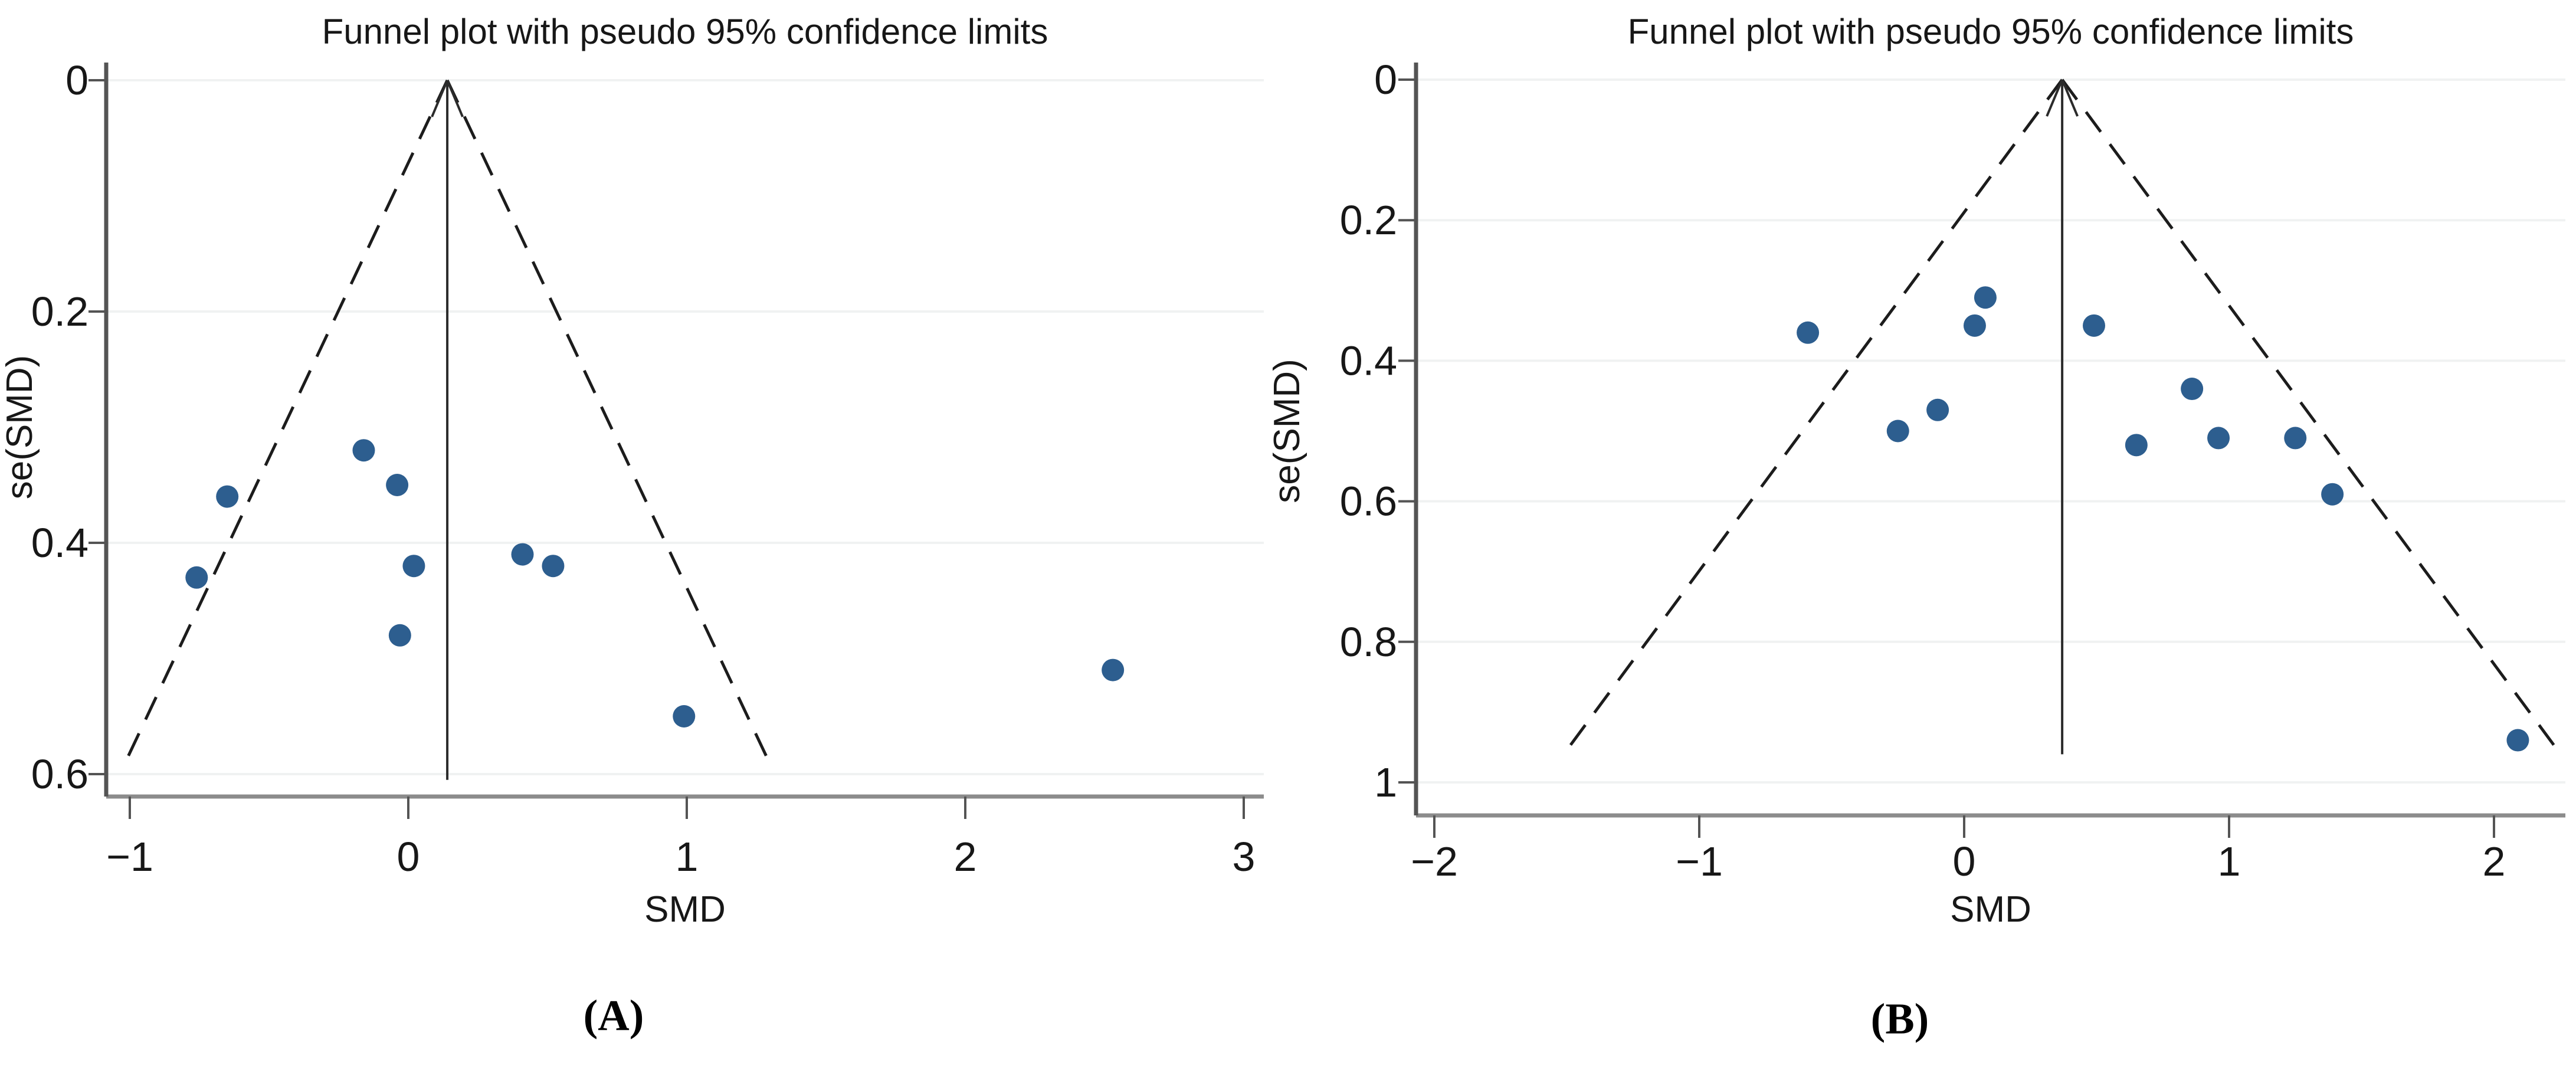 This screenshot has width=2576, height=1065. Describe the element at coordinates (1434, 861) in the screenshot. I see `x-tick-label: −2` at that location.